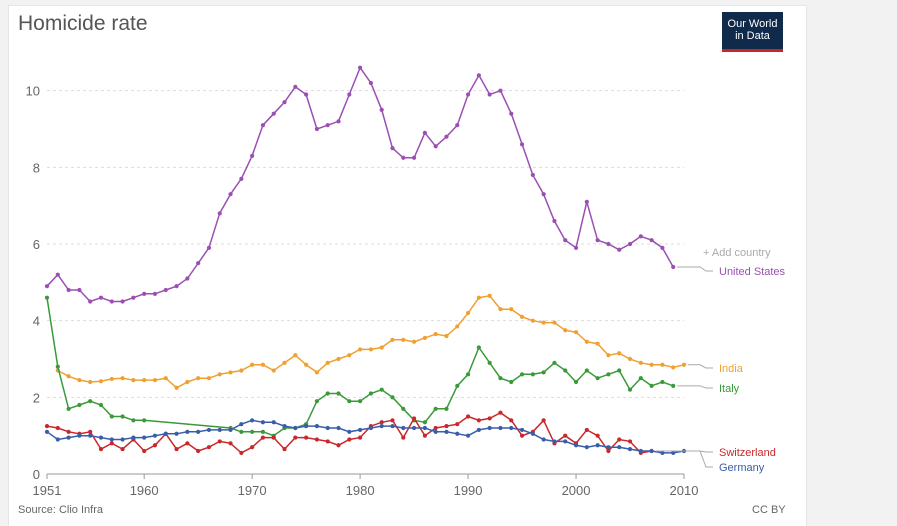 Image resolution: width=897 pixels, height=526 pixels. I want to click on legend-label-italy: Italy, so click(729, 389).